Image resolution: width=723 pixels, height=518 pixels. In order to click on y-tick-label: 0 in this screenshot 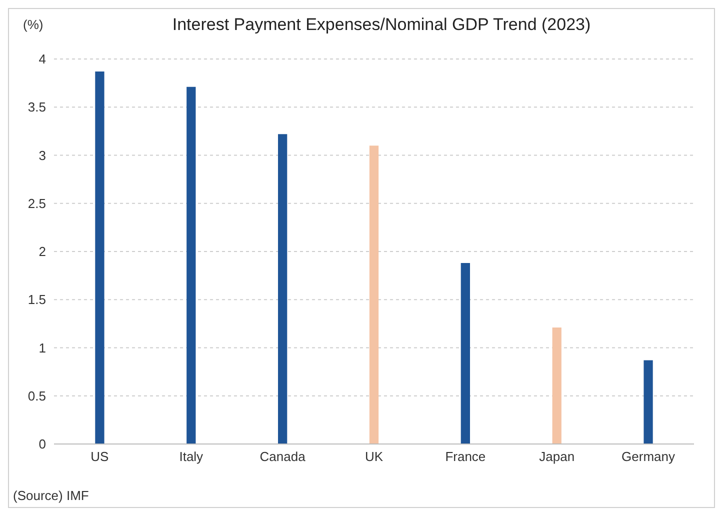, I will do `click(42, 444)`.